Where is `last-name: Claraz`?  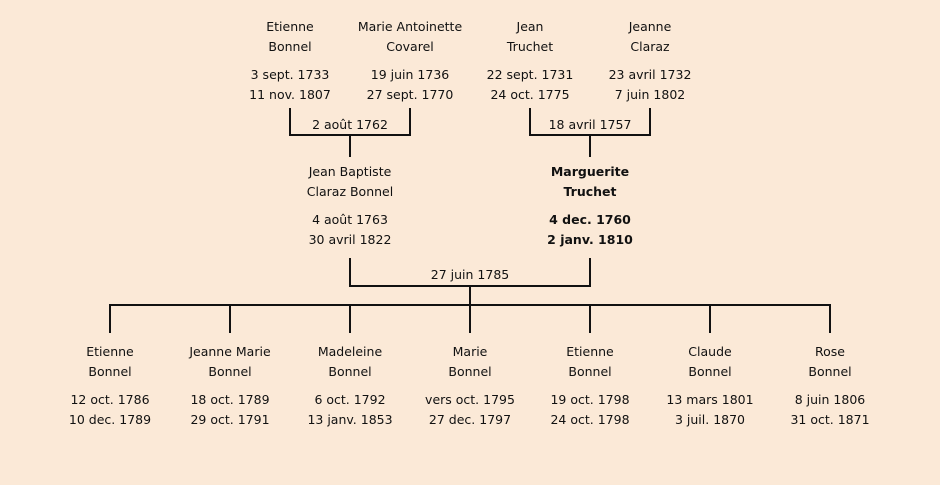 last-name: Claraz is located at coordinates (650, 46).